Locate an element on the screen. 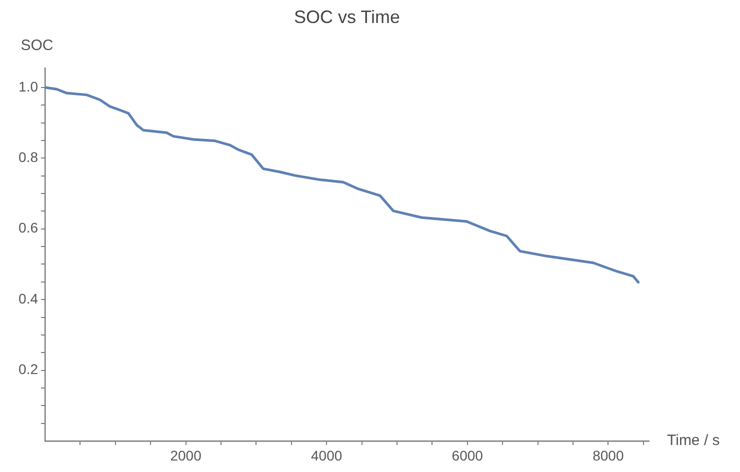 The height and width of the screenshot is (472, 740). x-tick-label: 6000 is located at coordinates (468, 455).